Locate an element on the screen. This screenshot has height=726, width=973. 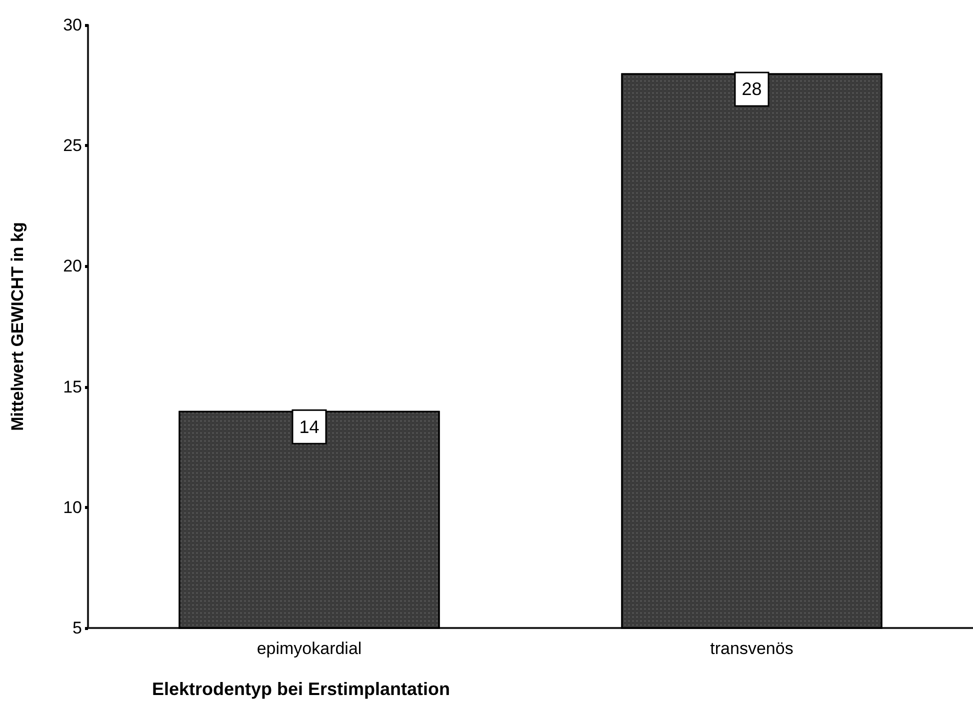
data-label: 14 is located at coordinates (309, 426).